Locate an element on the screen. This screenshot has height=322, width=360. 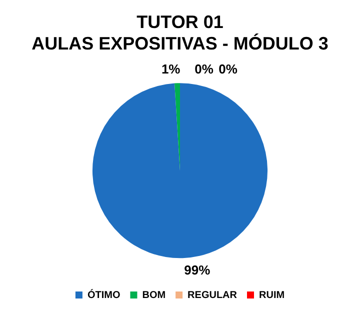
legend-label: ÓTIMO is located at coordinates (103, 294).